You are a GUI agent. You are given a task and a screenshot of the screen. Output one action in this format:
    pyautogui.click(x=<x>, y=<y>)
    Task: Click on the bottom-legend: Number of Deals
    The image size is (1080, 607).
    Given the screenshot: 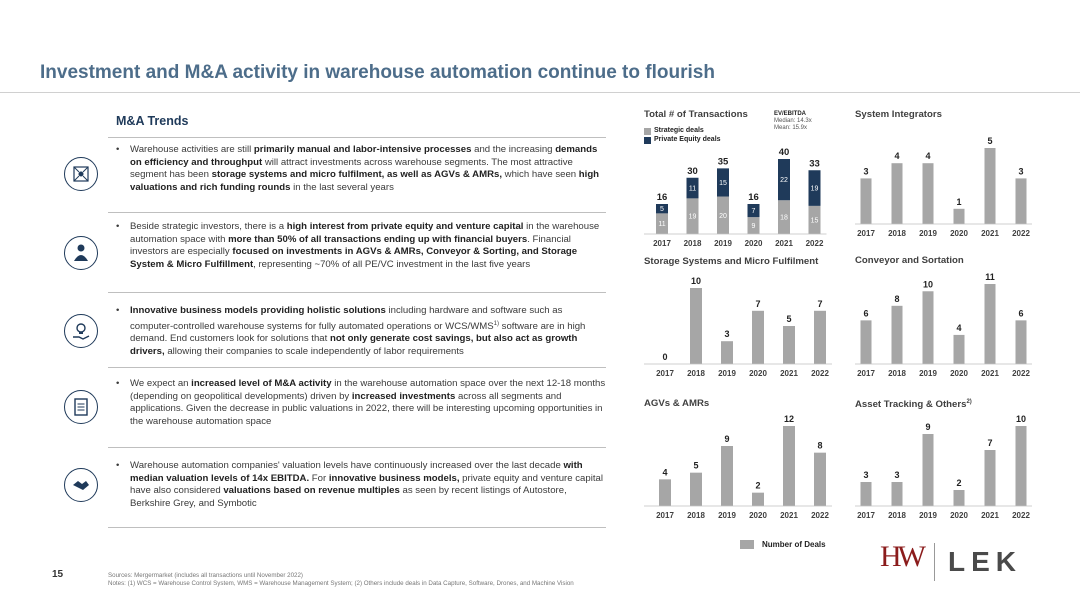 What is the action you would take?
    pyautogui.click(x=783, y=544)
    